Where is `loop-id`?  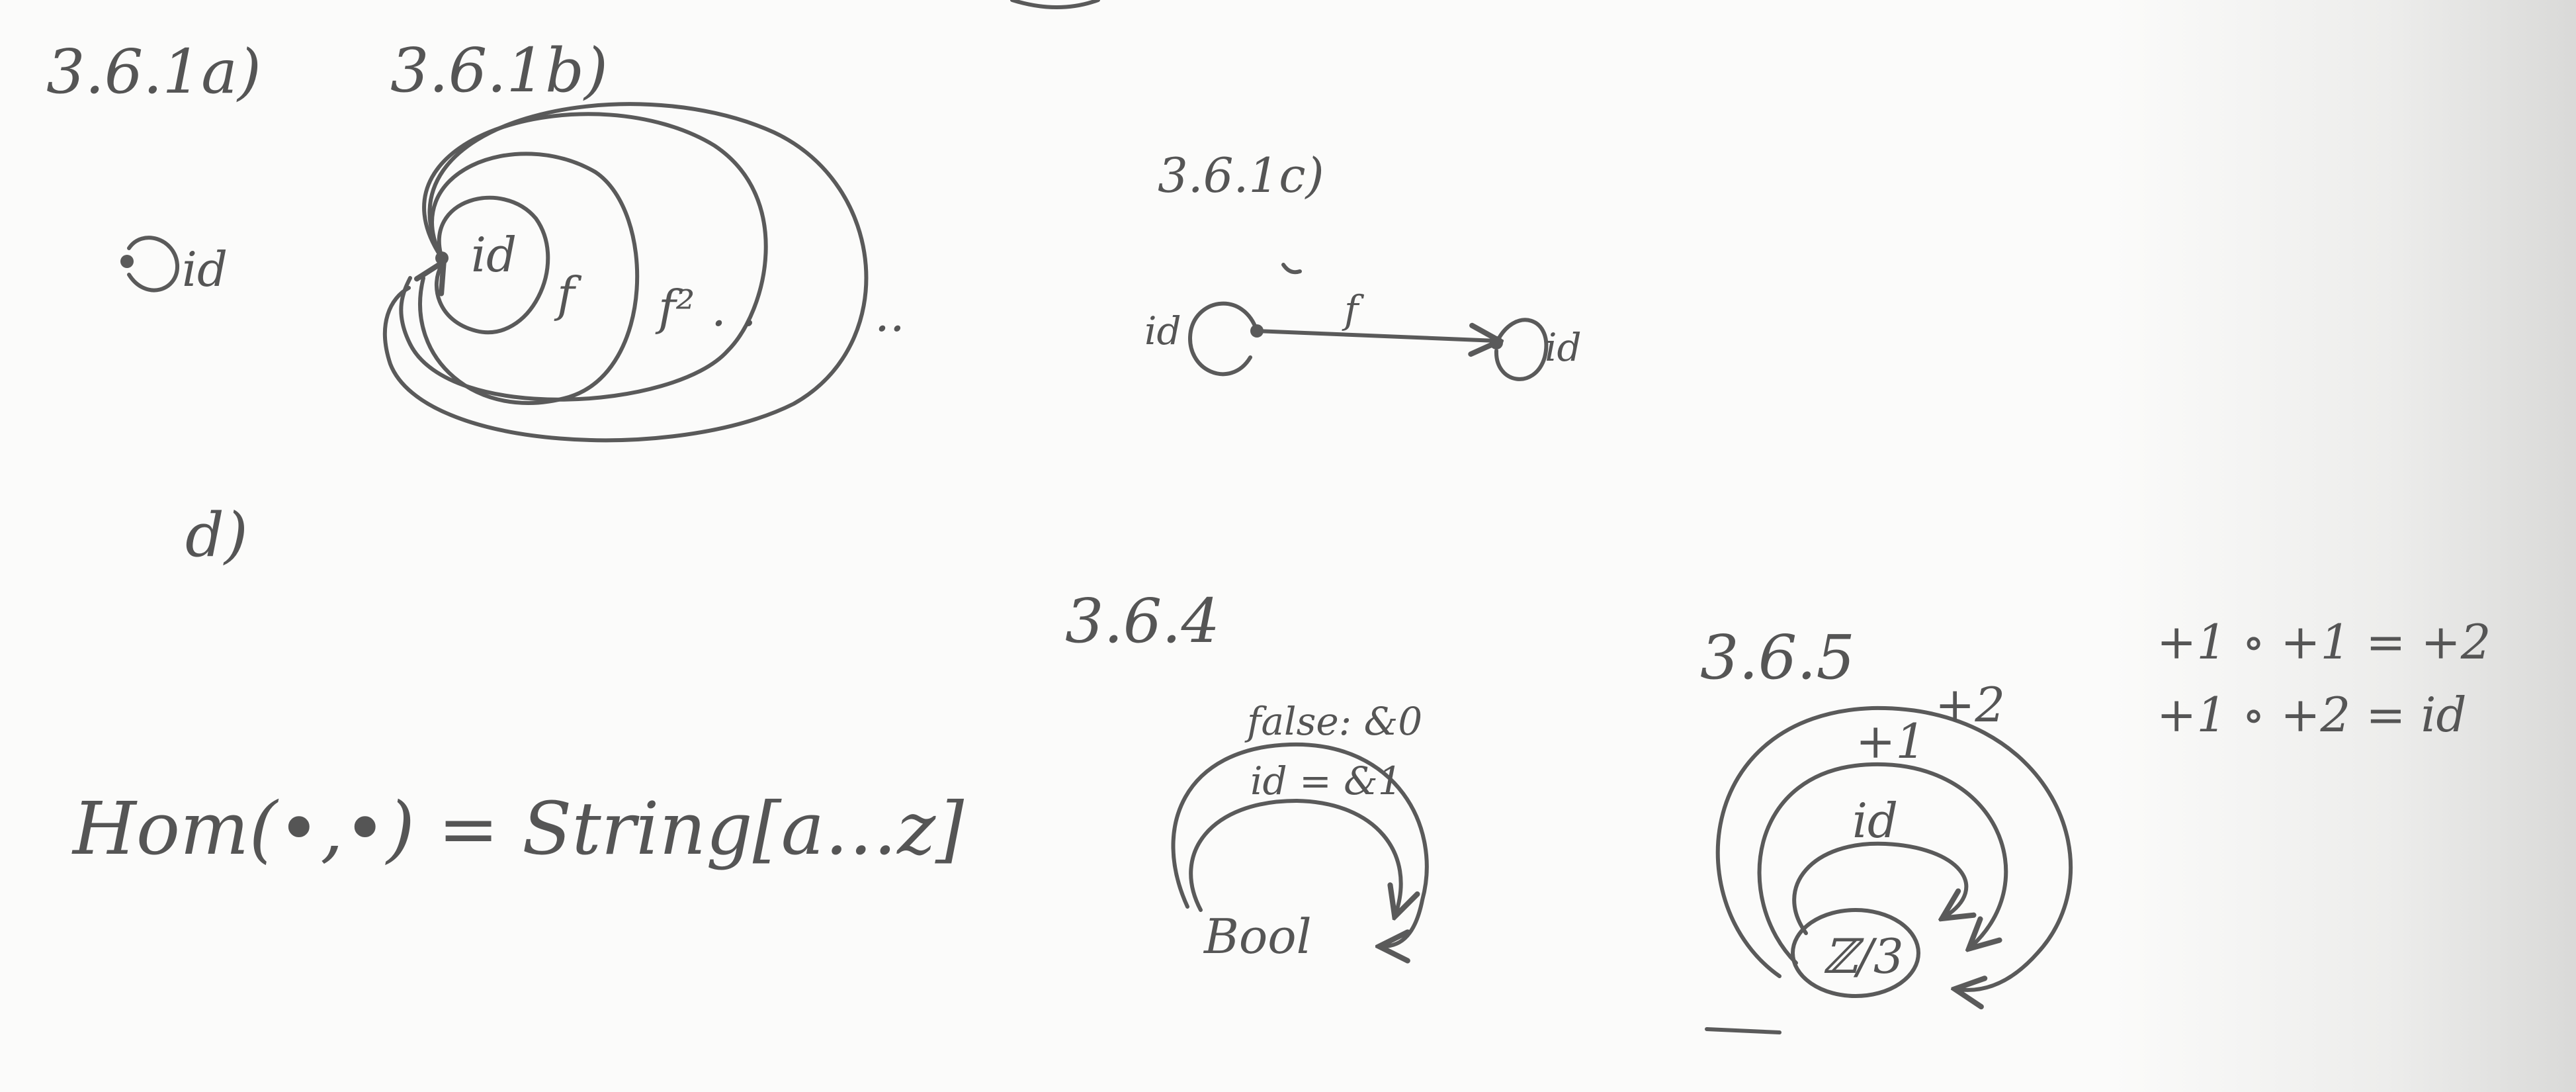
loop-id is located at coordinates (493, 265).